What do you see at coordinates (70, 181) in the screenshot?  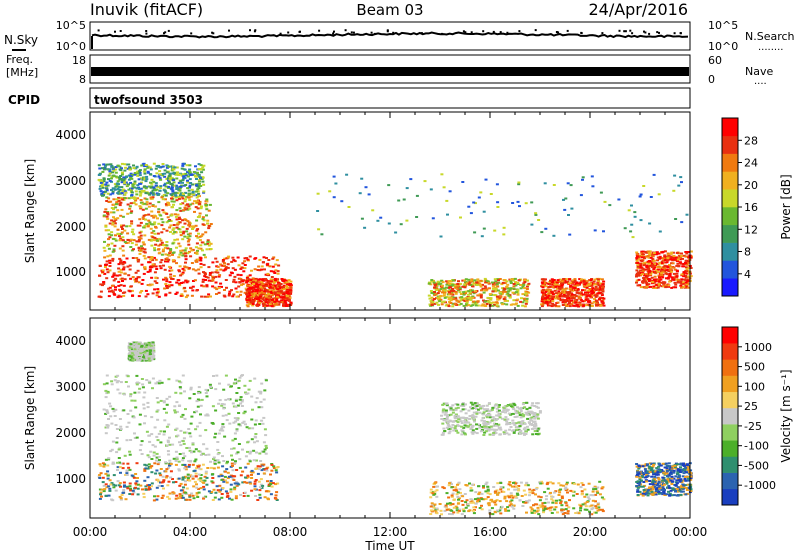 I see `power-ytick-3000: 3000` at bounding box center [70, 181].